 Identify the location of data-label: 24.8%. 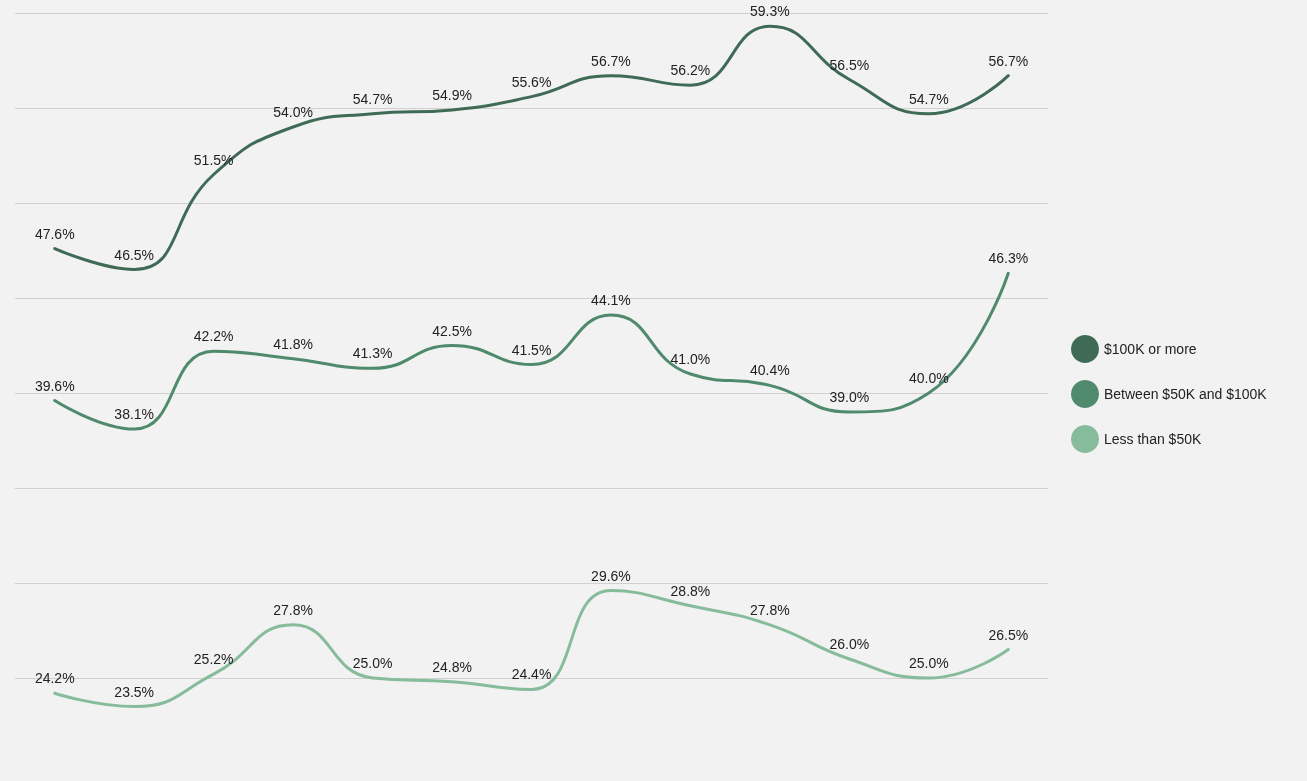
(452, 666).